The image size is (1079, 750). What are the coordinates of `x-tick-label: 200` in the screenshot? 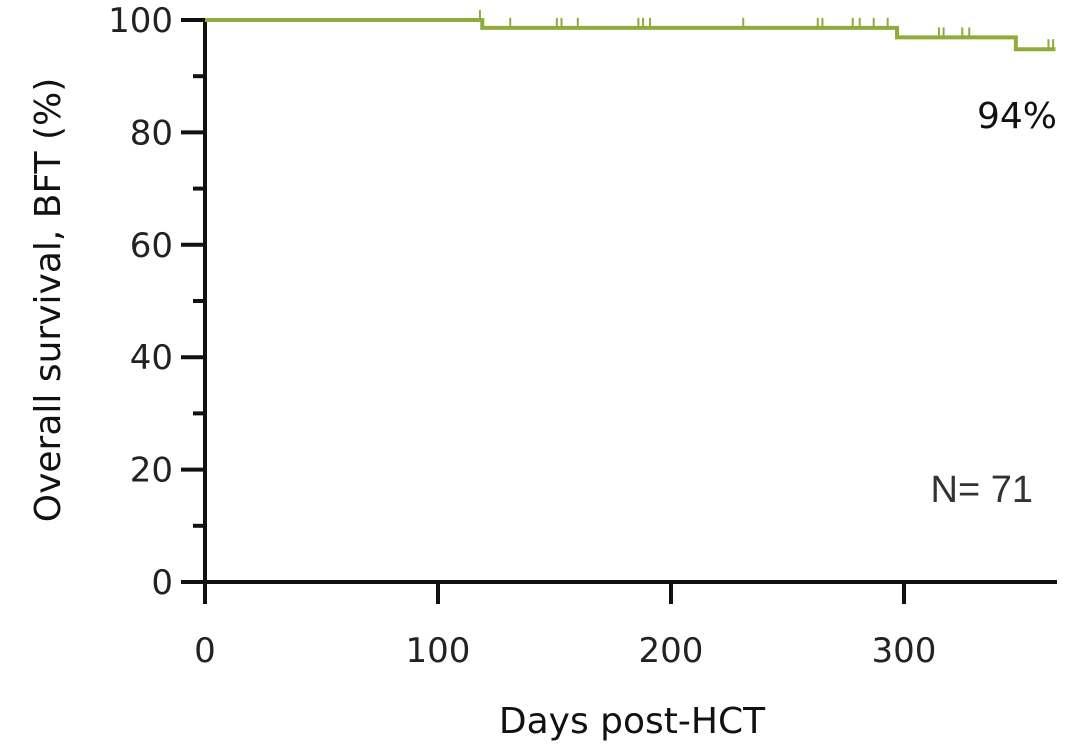 It's located at (671, 651).